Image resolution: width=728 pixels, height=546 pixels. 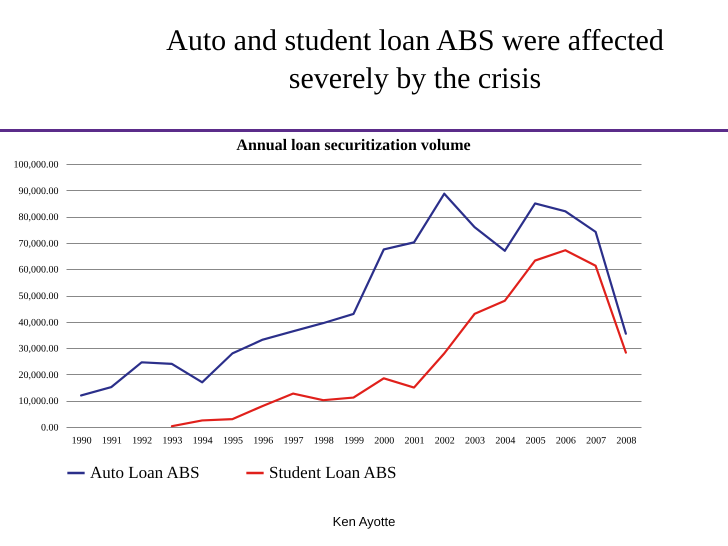 I want to click on x-tick-label: 1991, so click(x=112, y=441).